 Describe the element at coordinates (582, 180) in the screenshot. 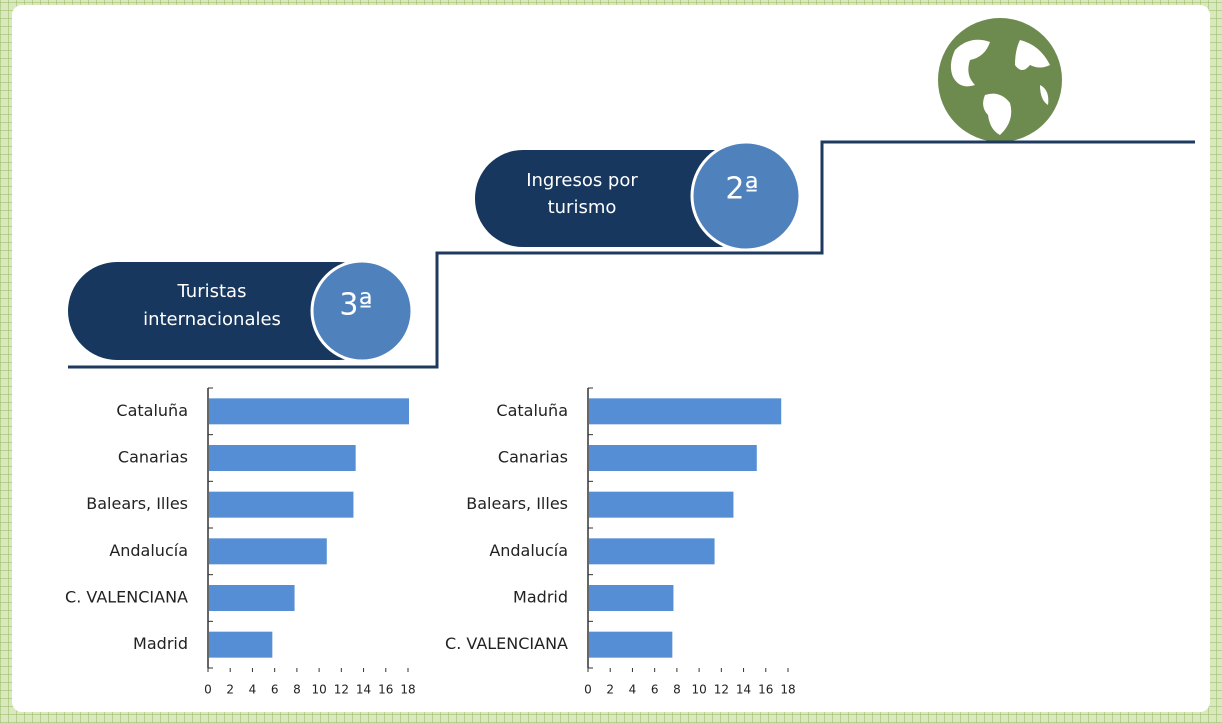

I see `badge-text: Ingresos por` at that location.